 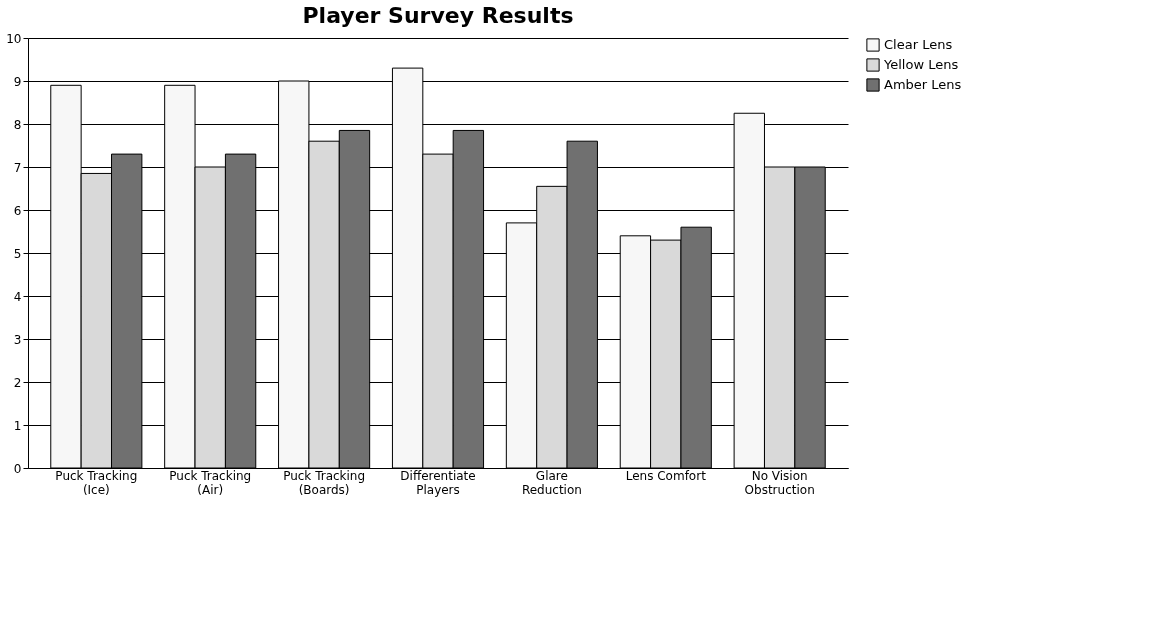 What do you see at coordinates (17, 210) in the screenshot?
I see `y-tick-label: 6` at bounding box center [17, 210].